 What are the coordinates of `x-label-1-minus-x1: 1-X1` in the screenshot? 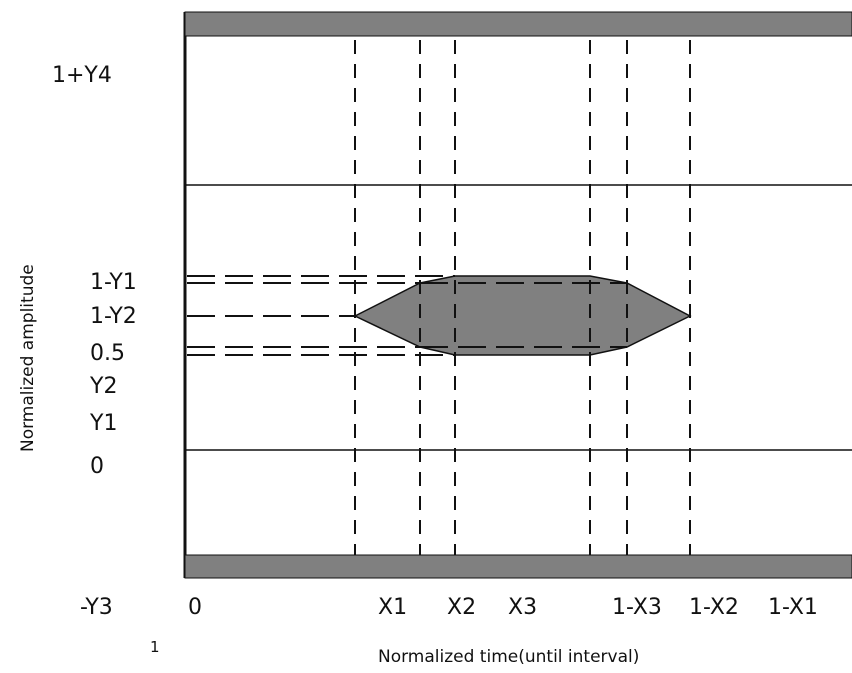 It's located at (793, 607).